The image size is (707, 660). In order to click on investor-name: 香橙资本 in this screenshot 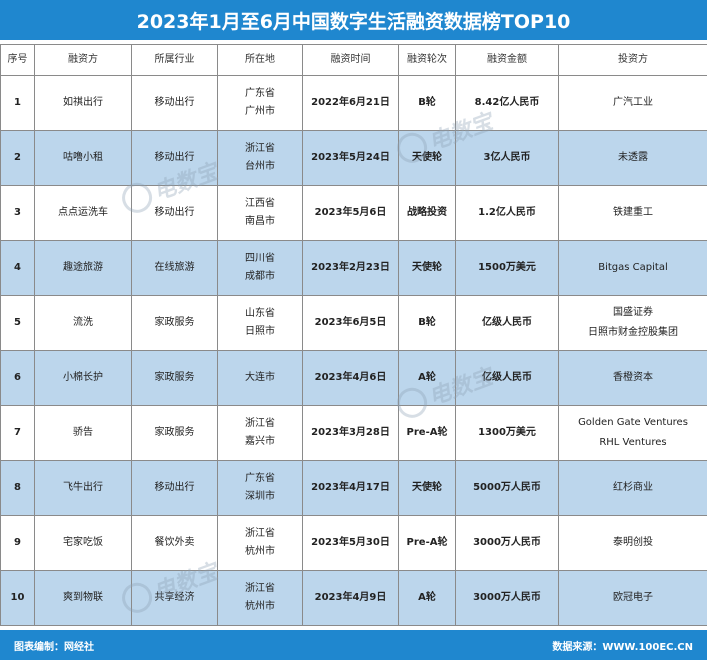, I will do `click(633, 377)`.